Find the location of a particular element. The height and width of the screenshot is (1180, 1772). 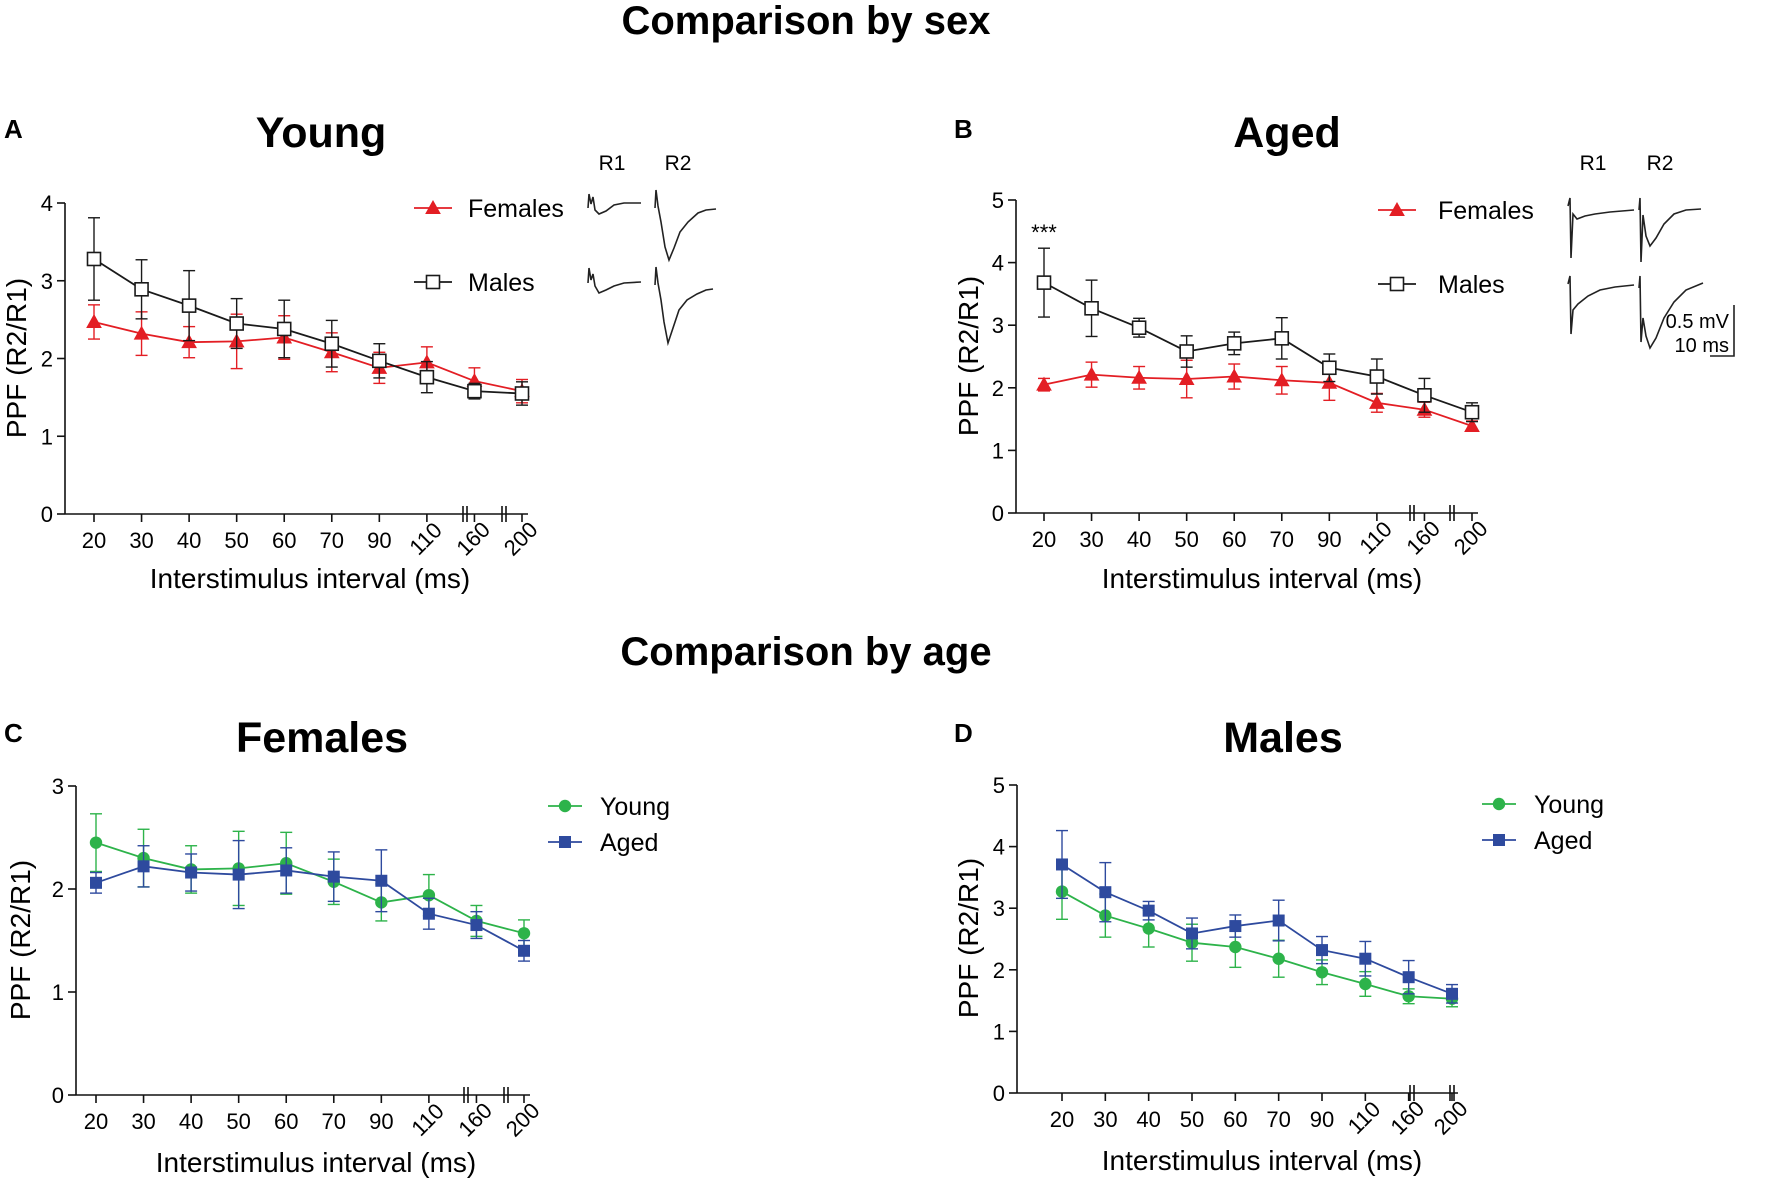

trace-label-r2: R2 is located at coordinates (1660, 163).